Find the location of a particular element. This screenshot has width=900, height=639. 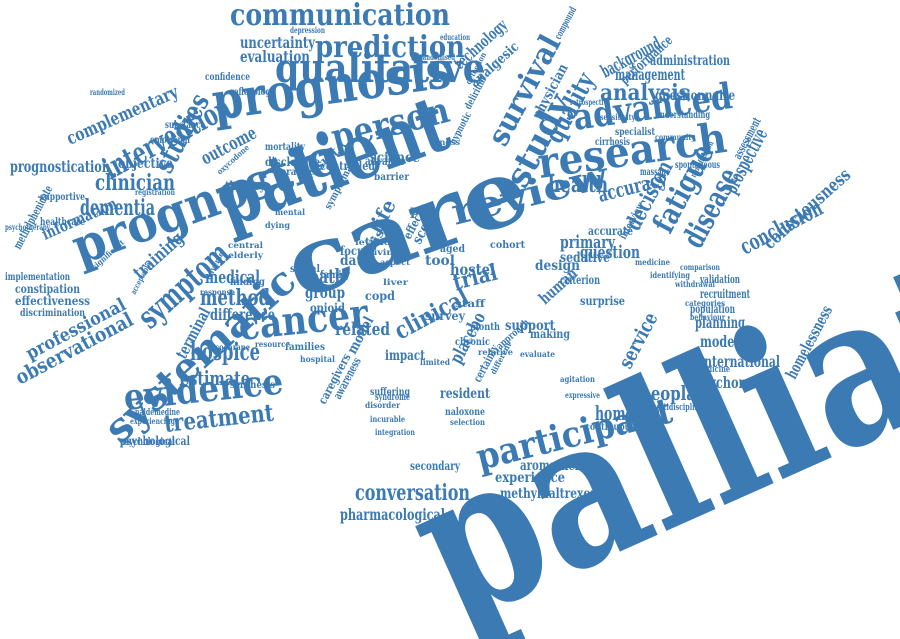

word-experience: experience is located at coordinates (530, 478).